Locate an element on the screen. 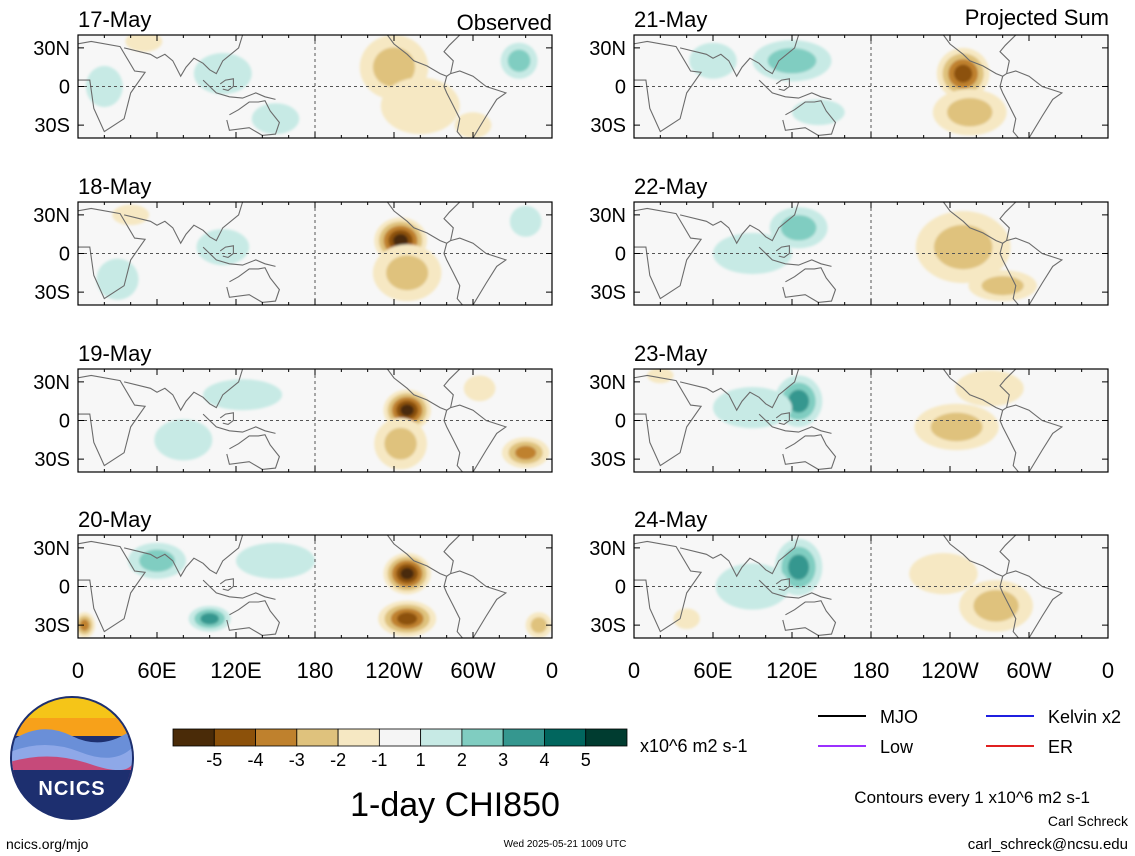 This screenshot has width=1135, height=856. legend-label: Kelvin x2 is located at coordinates (1084, 717).